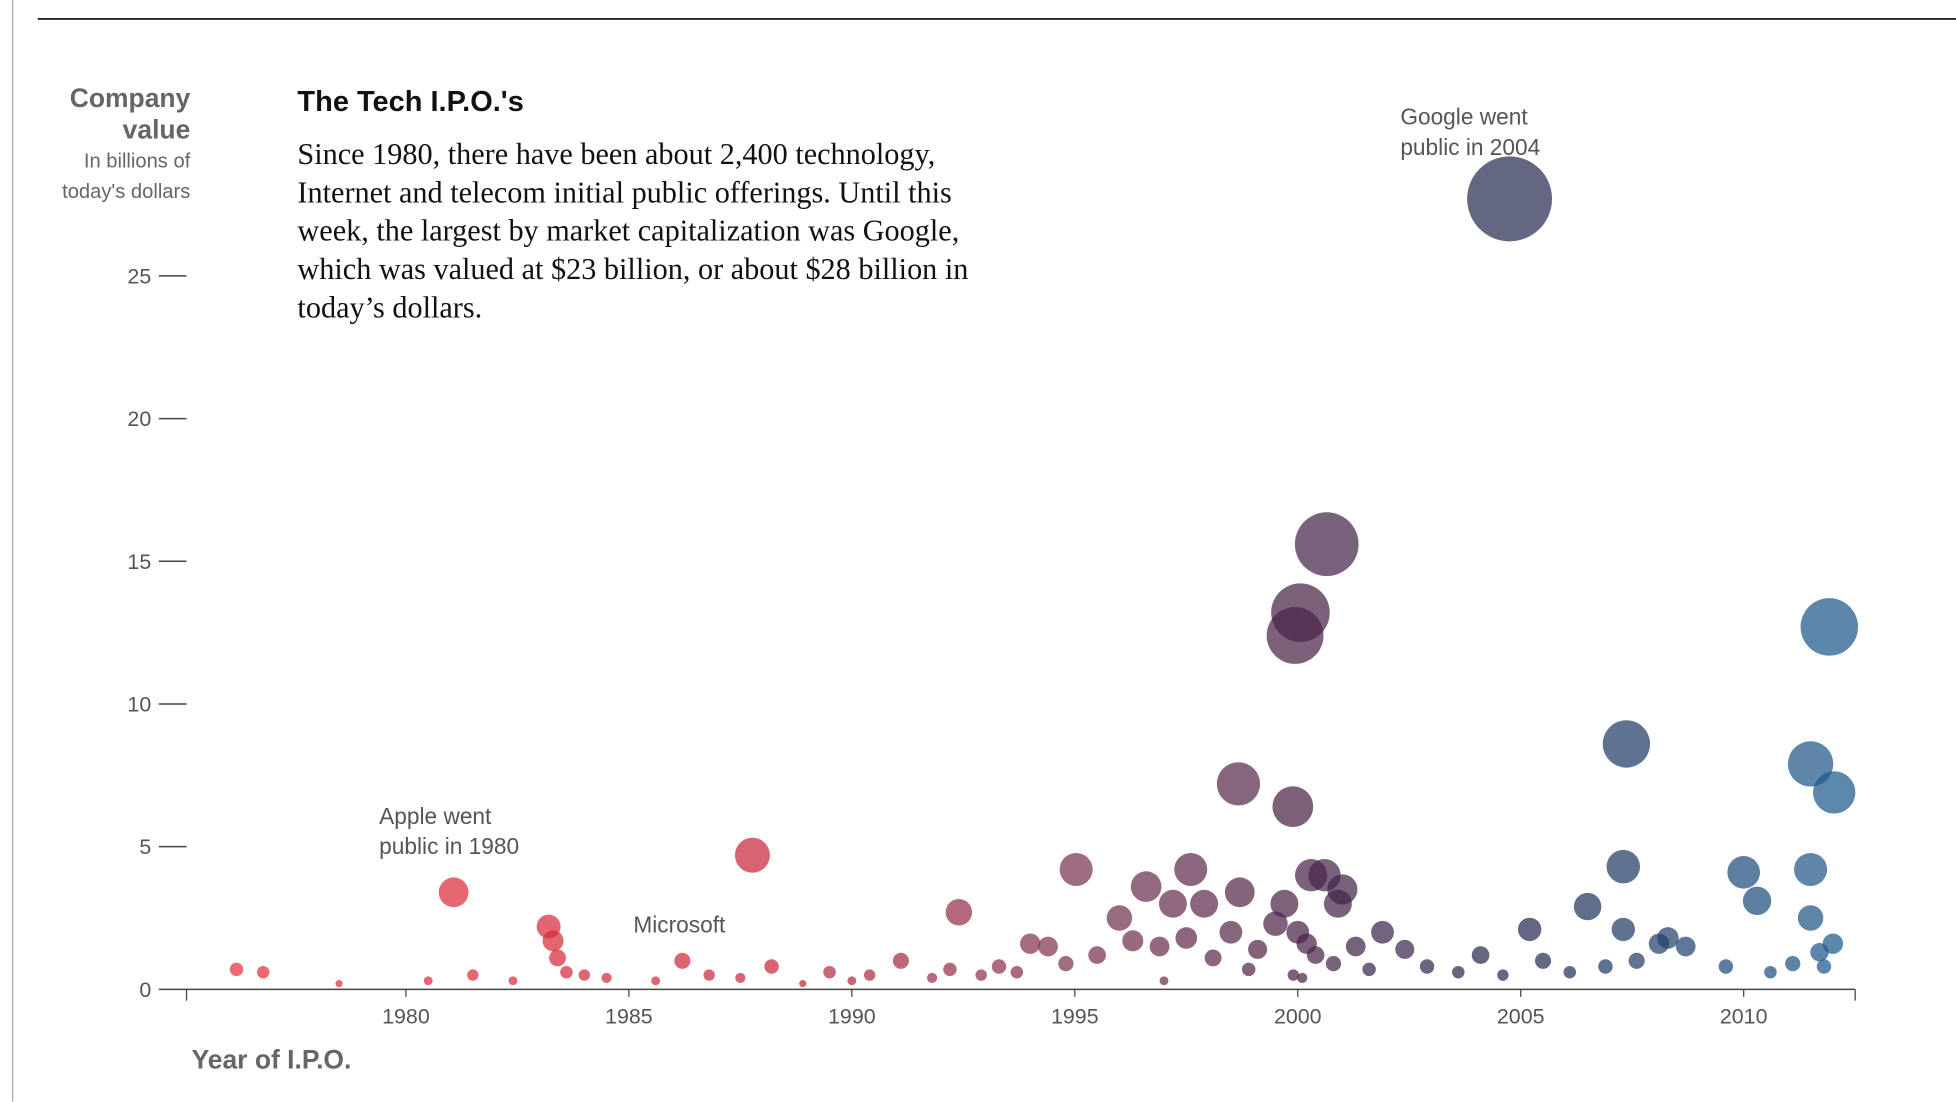 The image size is (1956, 1102). Describe the element at coordinates (137, 162) in the screenshot. I see `y-axis-sublabel: In billions of` at that location.